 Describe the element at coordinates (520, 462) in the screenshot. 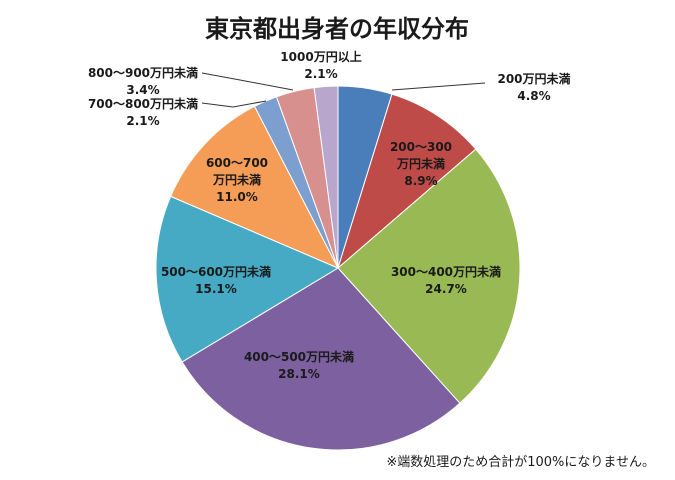

I see `footnote: ※端数処理のため合計が100%になりません。` at that location.